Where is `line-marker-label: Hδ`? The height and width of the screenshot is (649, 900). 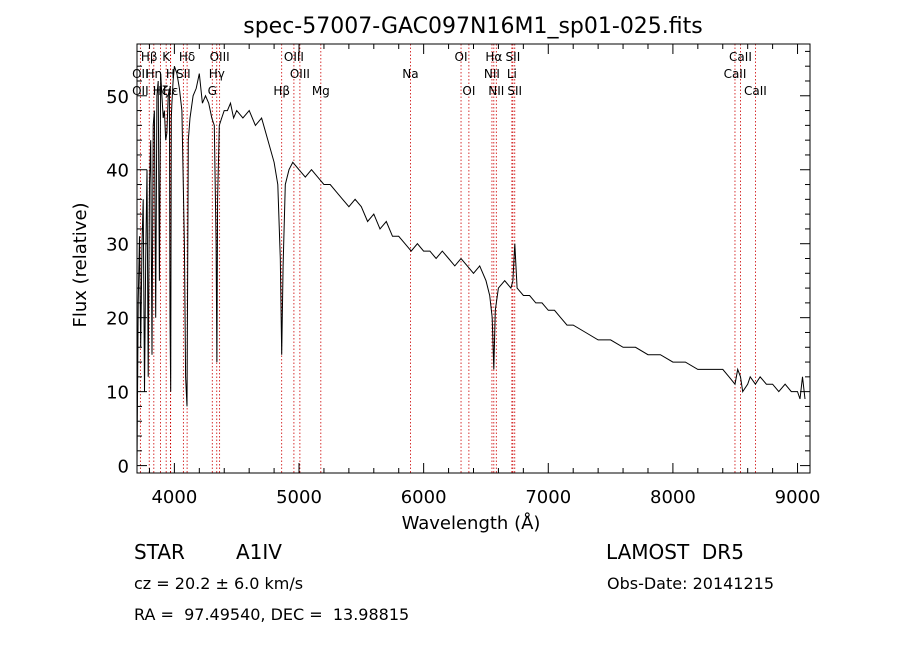
line-marker-label: Hδ is located at coordinates (187, 57).